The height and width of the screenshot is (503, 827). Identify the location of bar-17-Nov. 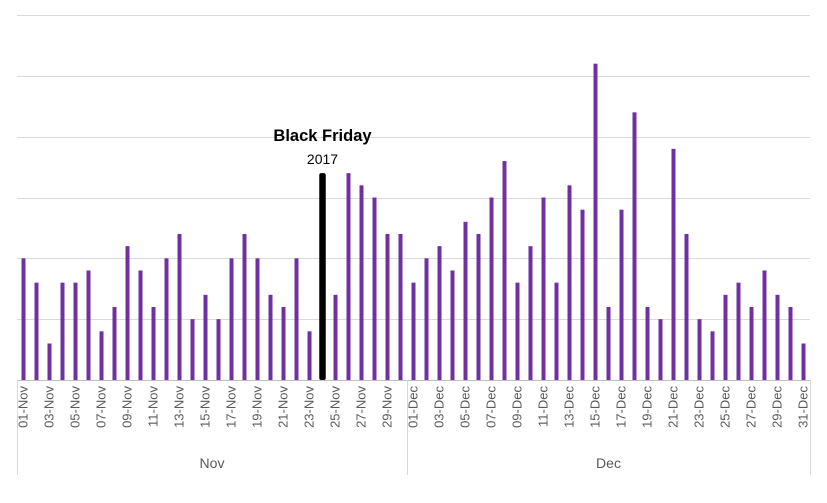
(231, 319).